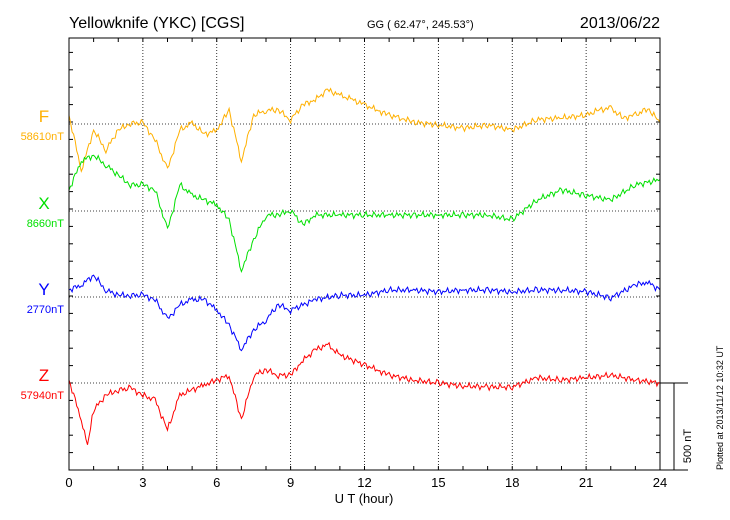 This screenshot has width=730, height=520. I want to click on series-name-x: X, so click(43, 203).